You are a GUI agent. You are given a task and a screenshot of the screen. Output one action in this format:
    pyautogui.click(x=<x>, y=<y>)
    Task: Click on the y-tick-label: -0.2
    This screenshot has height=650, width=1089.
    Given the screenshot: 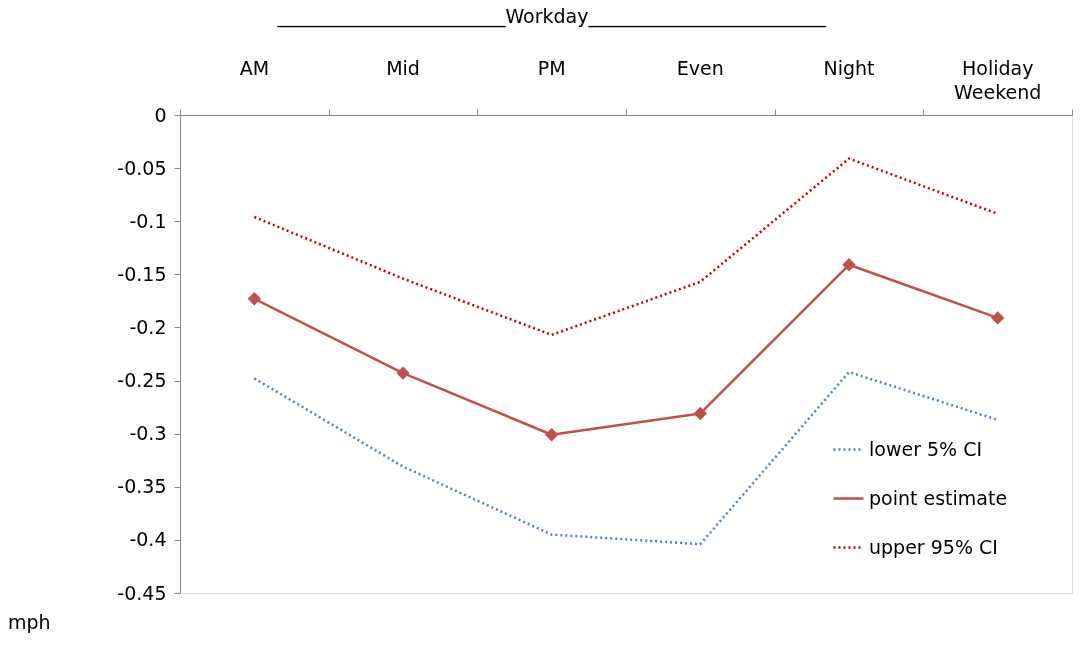 What is the action you would take?
    pyautogui.click(x=148, y=326)
    